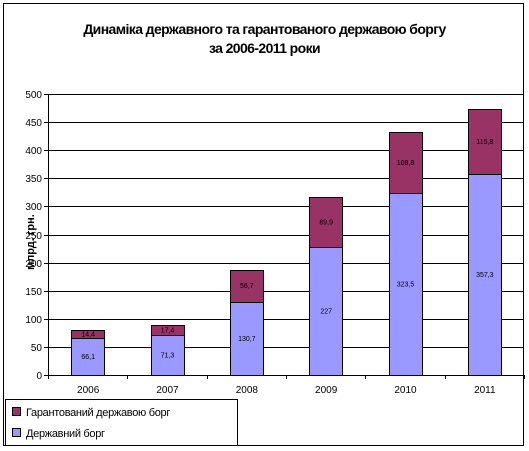  What do you see at coordinates (65, 434) in the screenshot?
I see `legend-label-state-debt: Державний борг` at bounding box center [65, 434].